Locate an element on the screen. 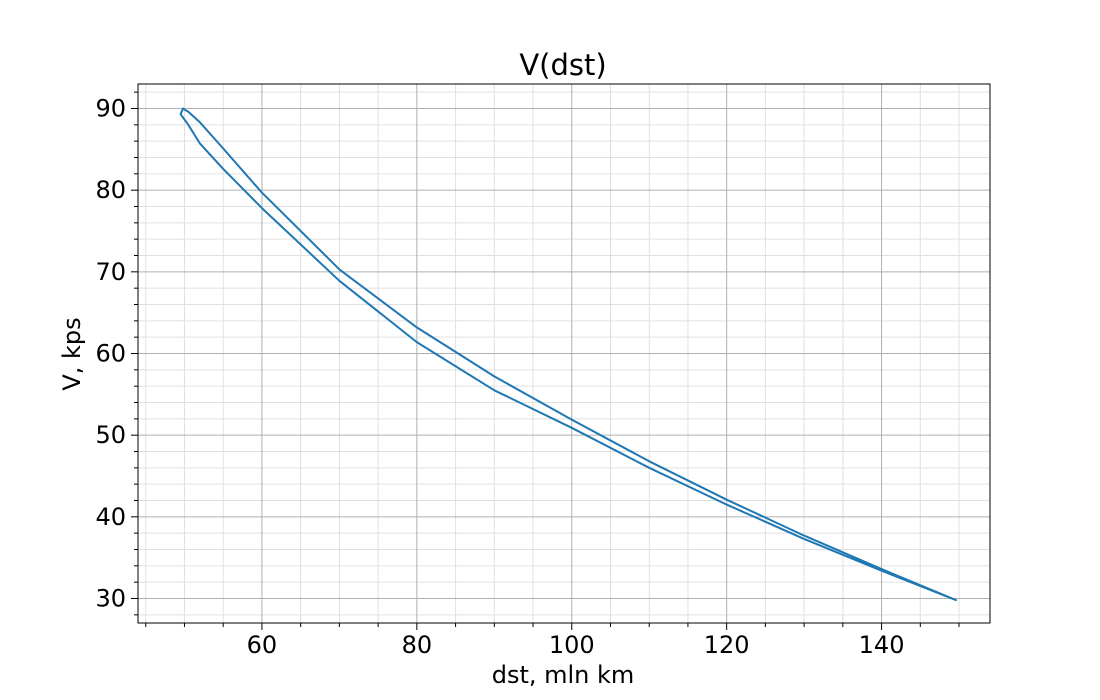  x-tick-label: 80 is located at coordinates (417, 645).